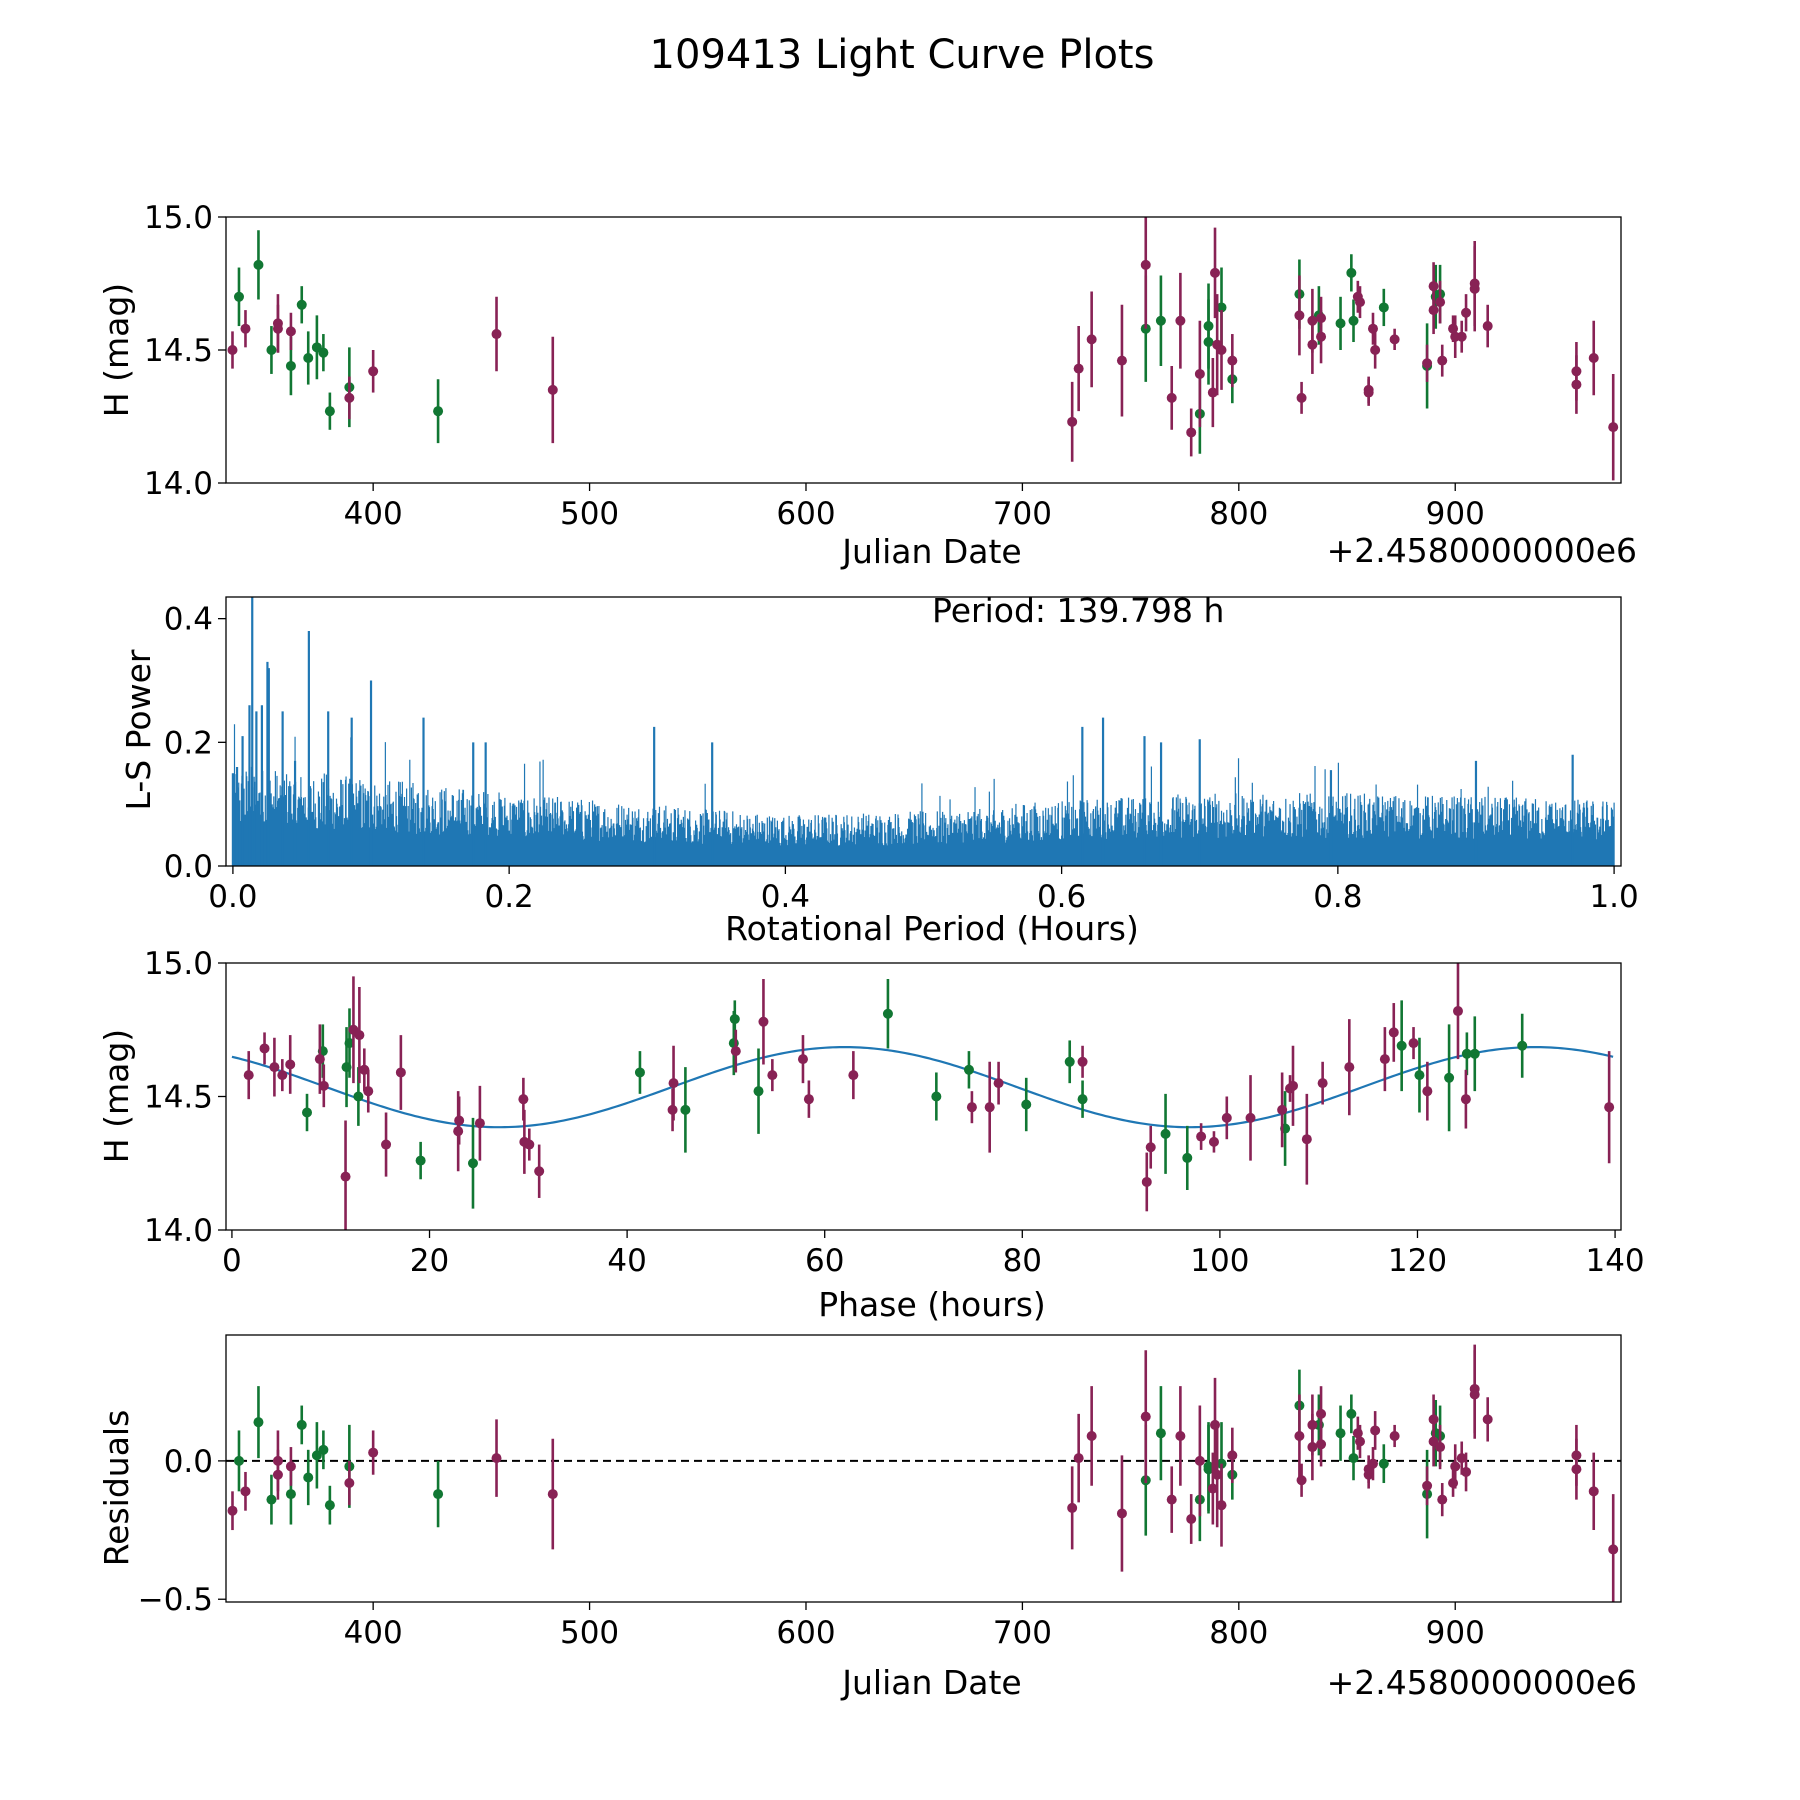  I want to click on phased-ytick-label: 14.0, so click(178, 1231).